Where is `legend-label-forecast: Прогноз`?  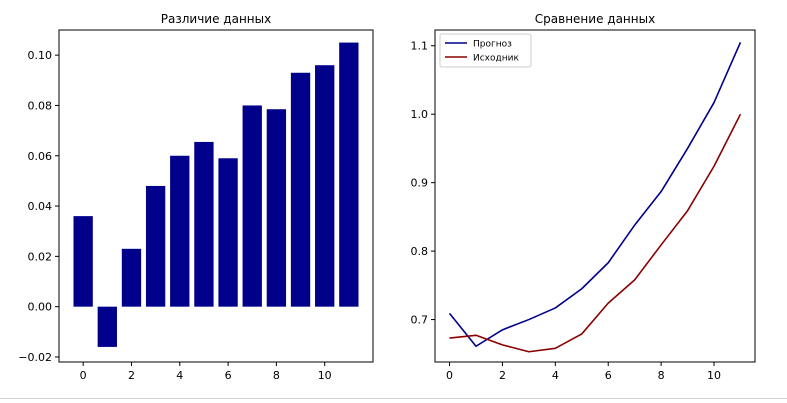 legend-label-forecast: Прогноз is located at coordinates (492, 45).